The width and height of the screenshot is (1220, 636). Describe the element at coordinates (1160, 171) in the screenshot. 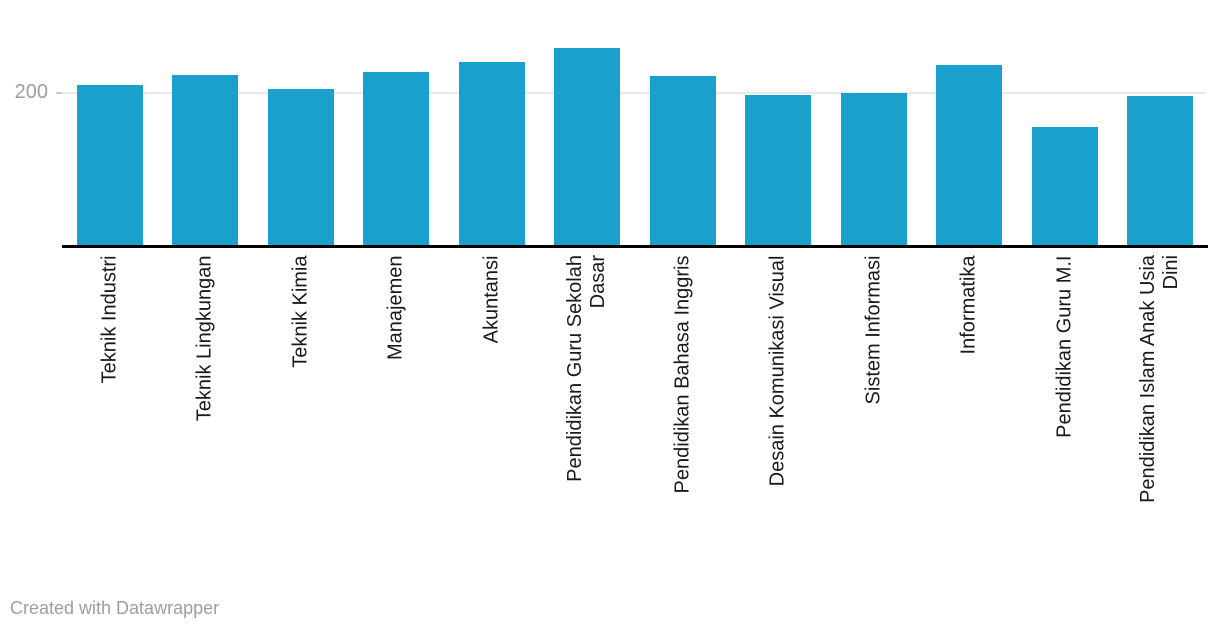

I see `bar-pendidikan-islam-anak-usia-dini` at that location.